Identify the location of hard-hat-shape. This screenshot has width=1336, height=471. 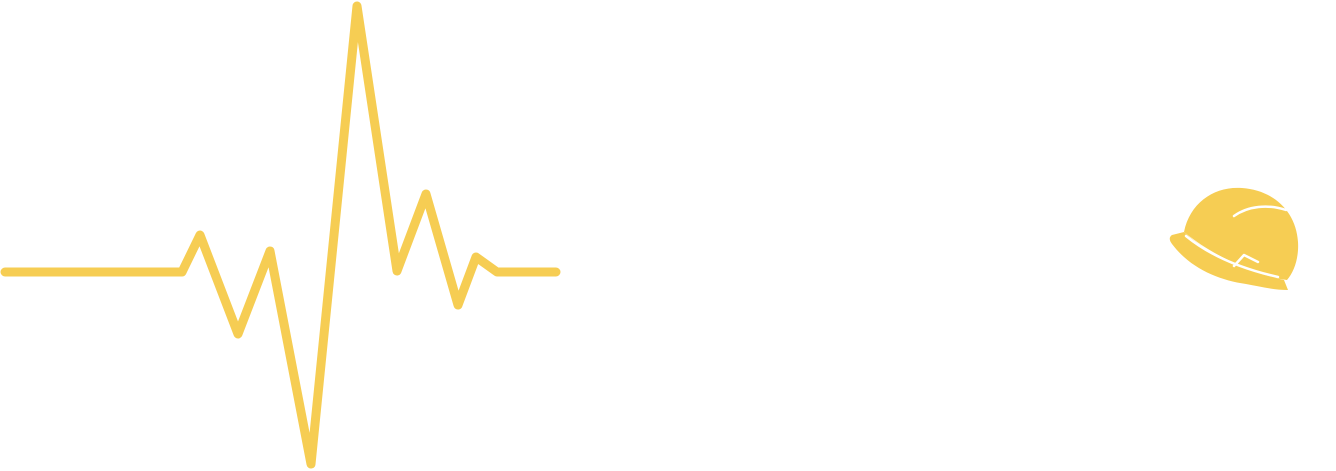
(1234, 238).